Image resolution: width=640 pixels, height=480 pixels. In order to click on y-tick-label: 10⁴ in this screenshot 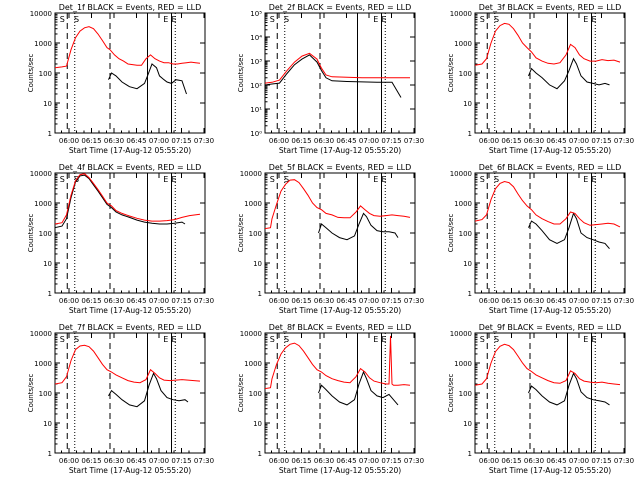, I will do `click(256, 38)`.